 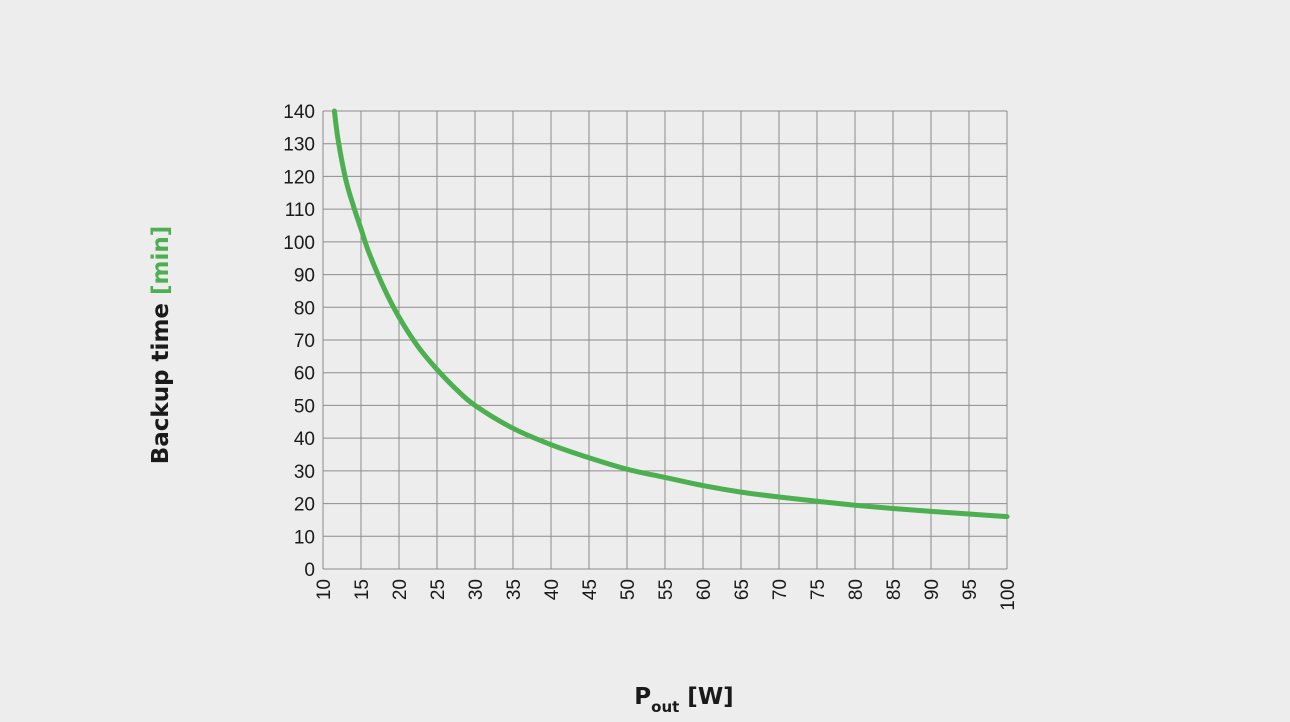 I want to click on x-tick-label: 40, so click(x=552, y=589).